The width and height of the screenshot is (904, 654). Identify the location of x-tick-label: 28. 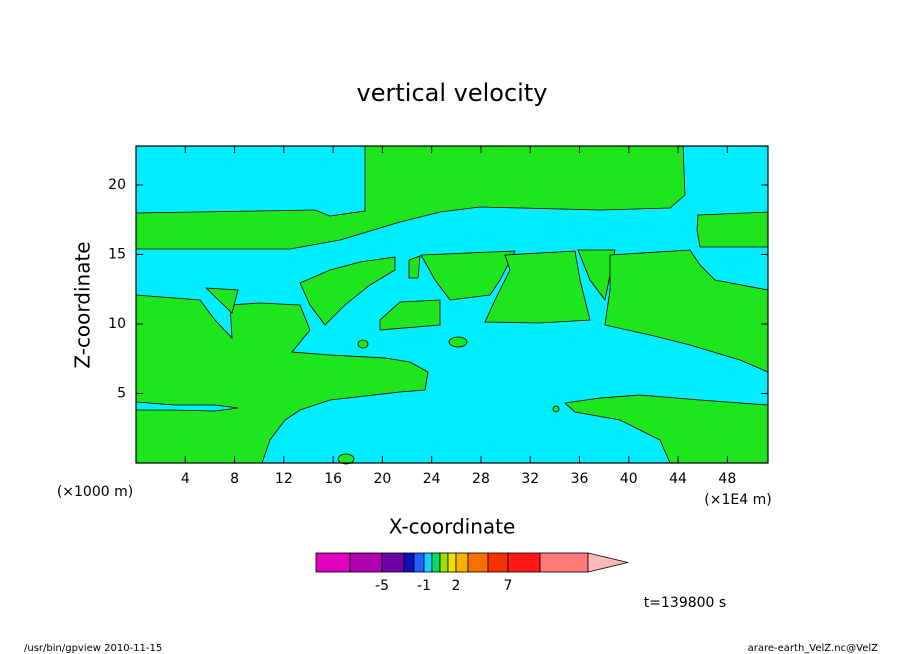
(481, 479).